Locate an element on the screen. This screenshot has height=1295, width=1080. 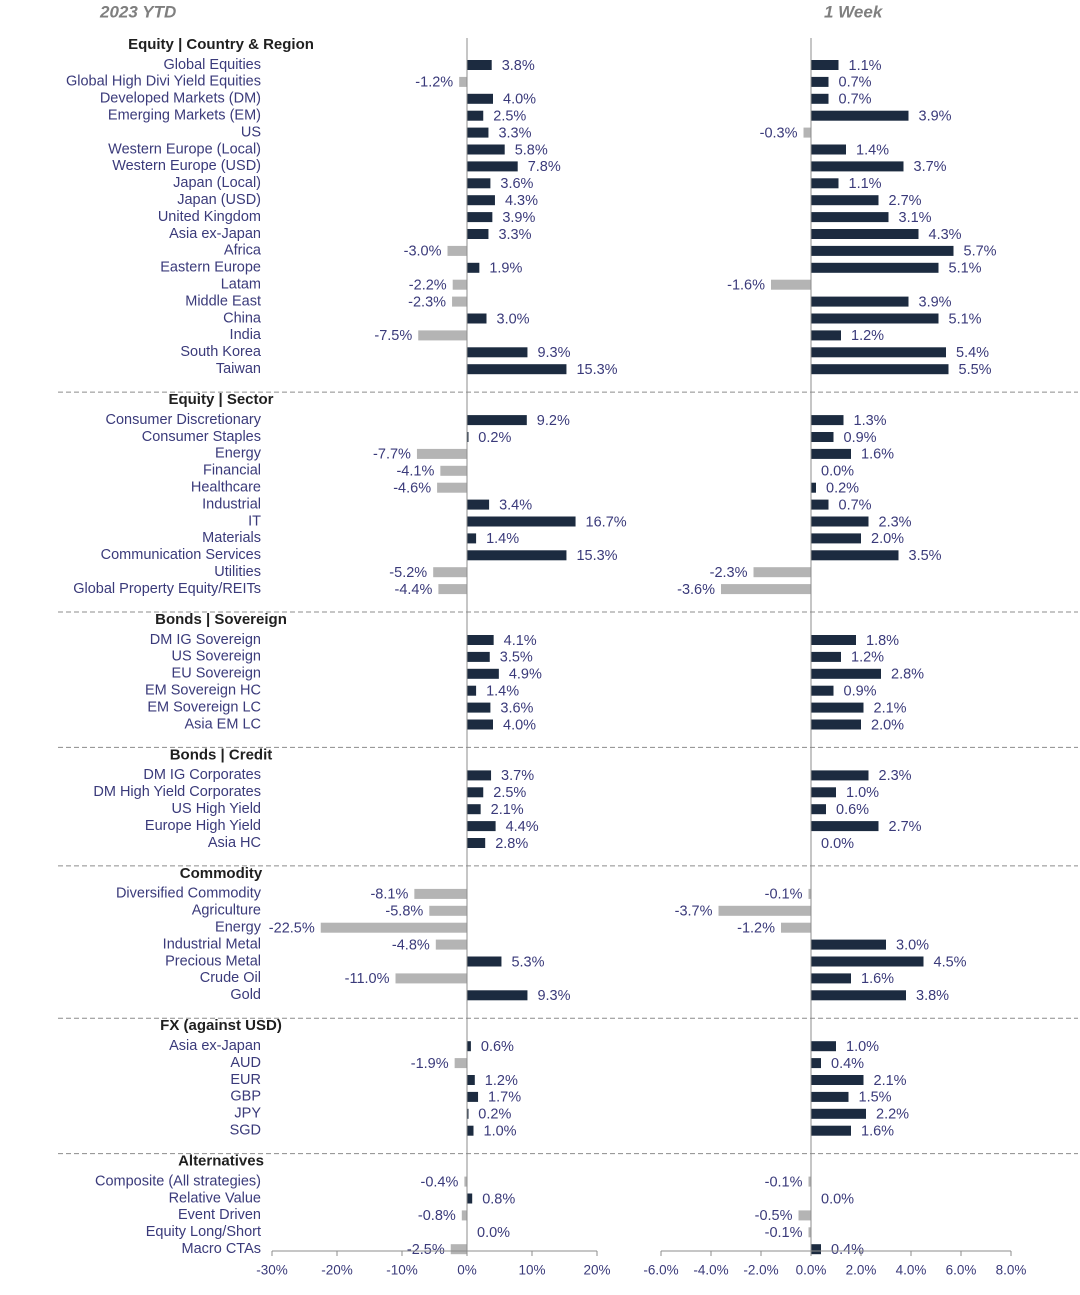
data-label: 1.6% is located at coordinates (877, 1132).